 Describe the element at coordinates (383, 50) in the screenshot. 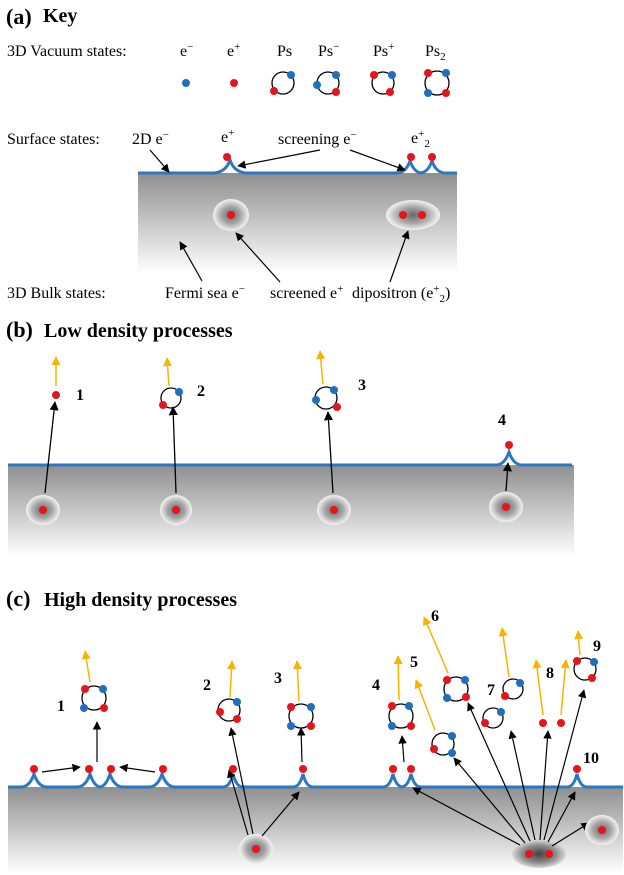

I see `vacuum-ps-plus-label: Ps+` at that location.